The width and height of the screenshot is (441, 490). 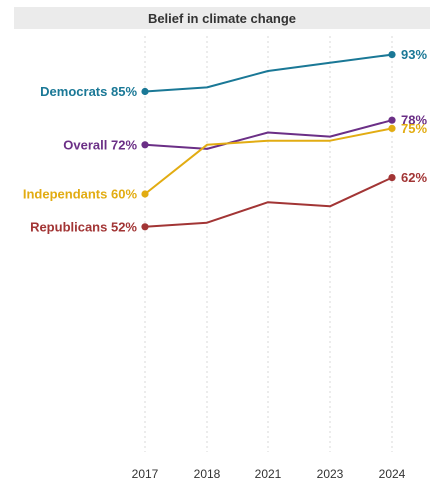 I want to click on x-tick-2021: 2021, so click(x=268, y=474).